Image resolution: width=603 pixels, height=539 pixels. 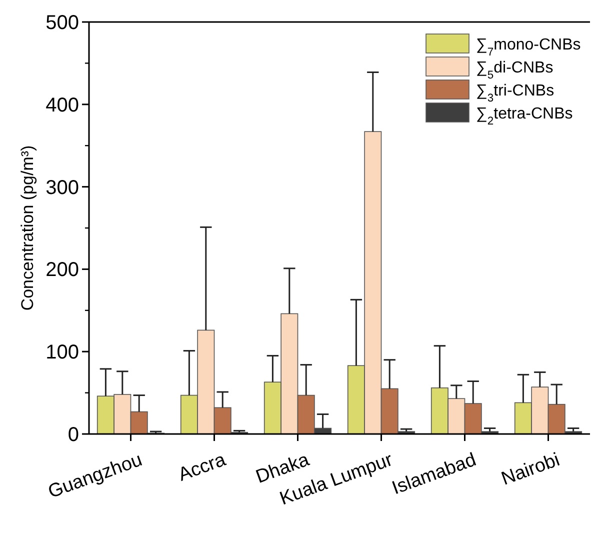 What do you see at coordinates (515, 93) in the screenshot?
I see `legend-label: ∑$_{3}$tri-CNBs` at bounding box center [515, 93].